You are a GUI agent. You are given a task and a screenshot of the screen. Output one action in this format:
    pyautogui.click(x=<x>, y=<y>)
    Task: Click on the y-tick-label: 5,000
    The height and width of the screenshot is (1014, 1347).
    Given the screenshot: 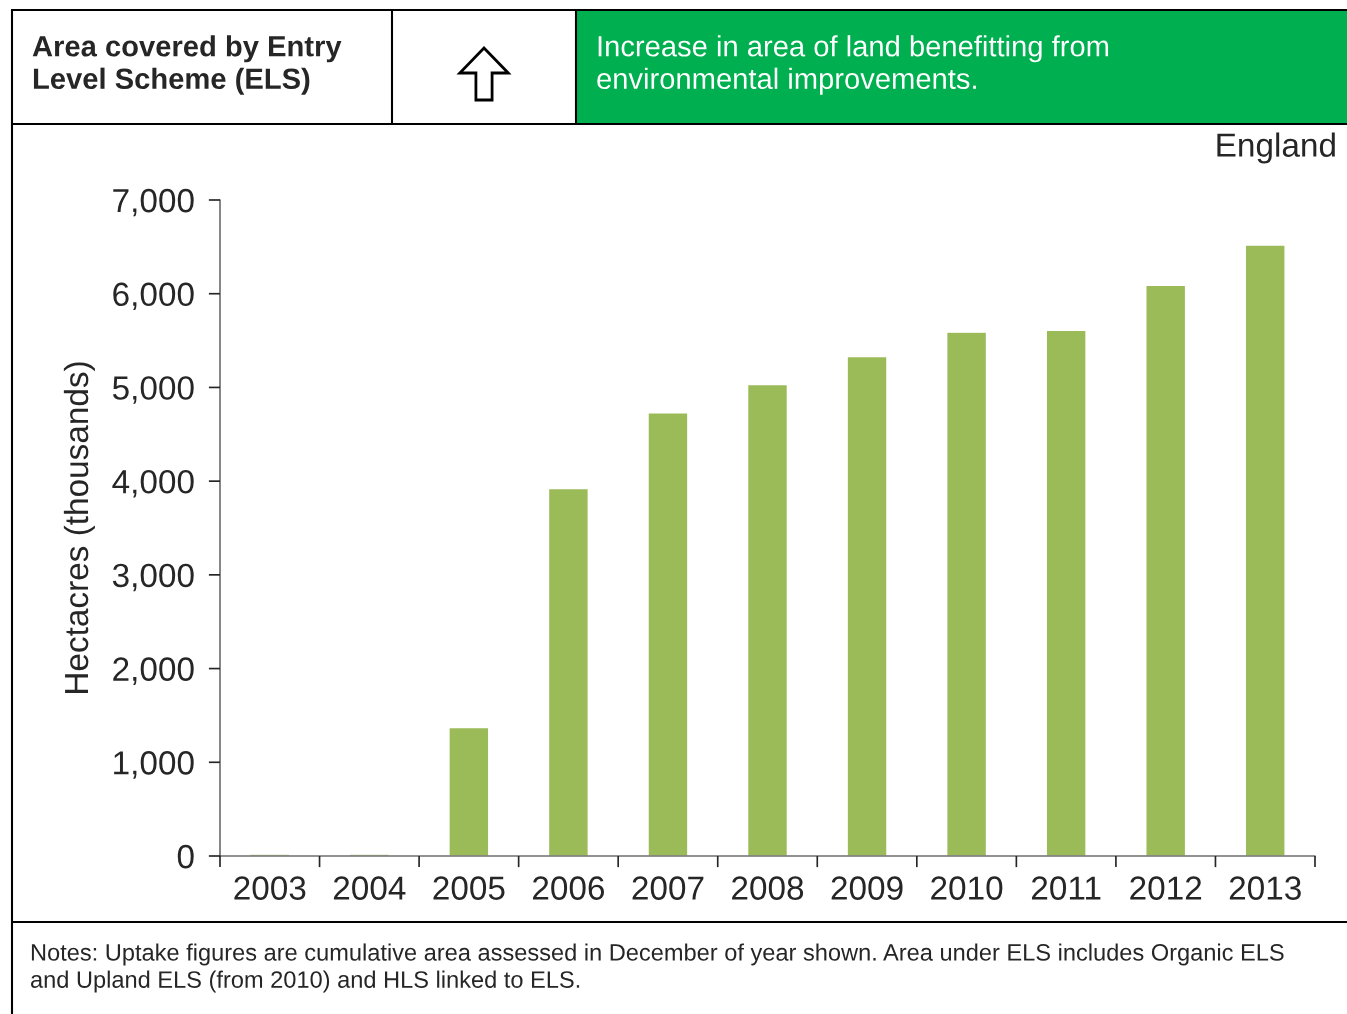 What is the action you would take?
    pyautogui.click(x=153, y=390)
    